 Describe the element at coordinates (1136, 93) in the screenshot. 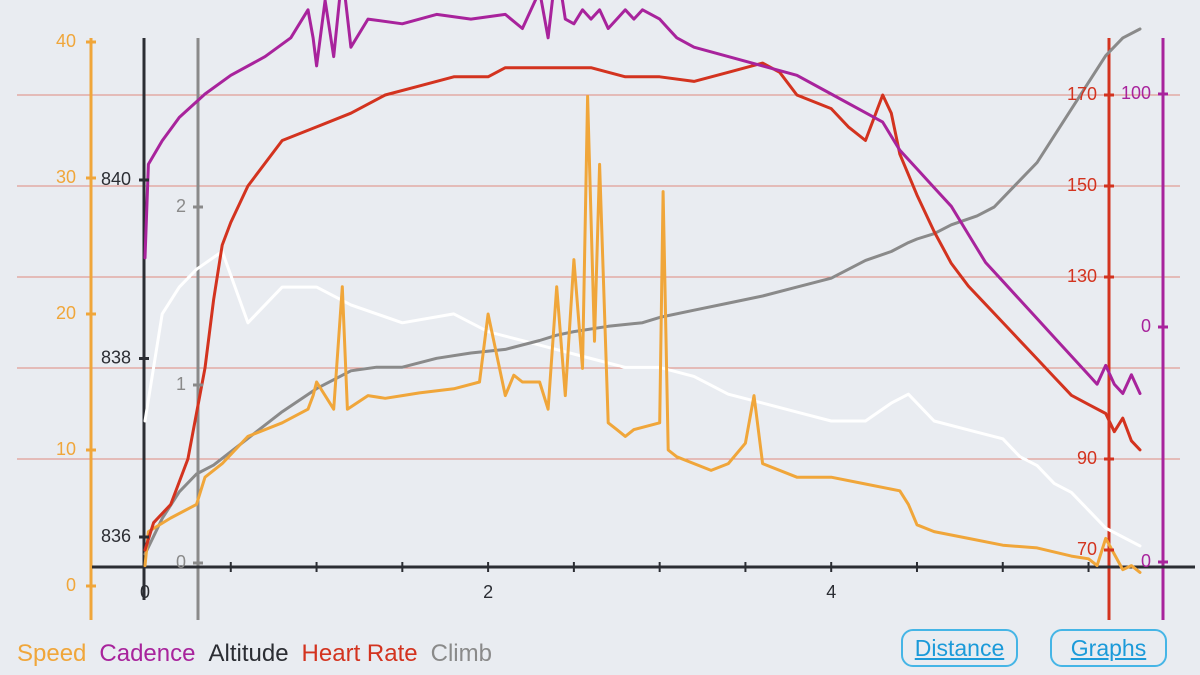

I see `cadence-tick-label: 100` at that location.